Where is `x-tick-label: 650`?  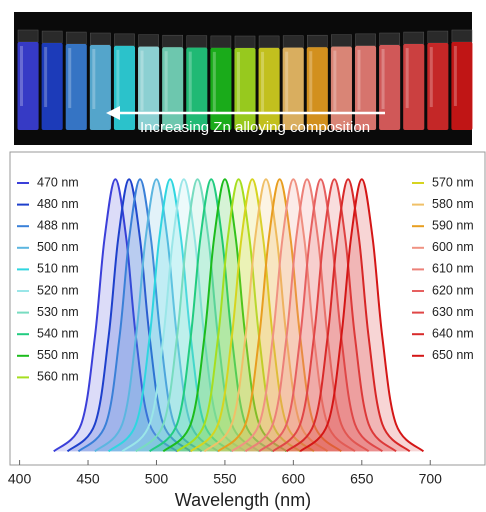
x-tick-label: 650 is located at coordinates (362, 479).